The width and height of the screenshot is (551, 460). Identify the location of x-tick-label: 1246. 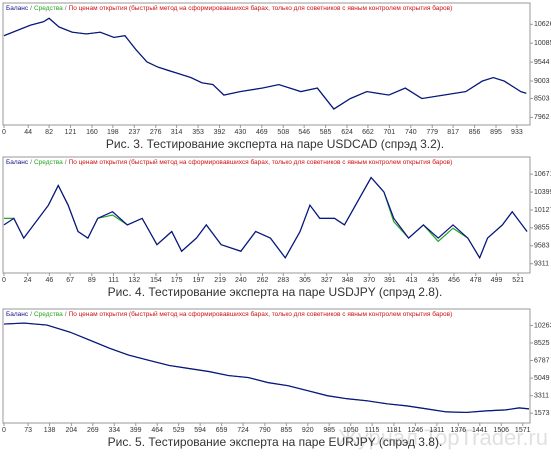
(416, 430).